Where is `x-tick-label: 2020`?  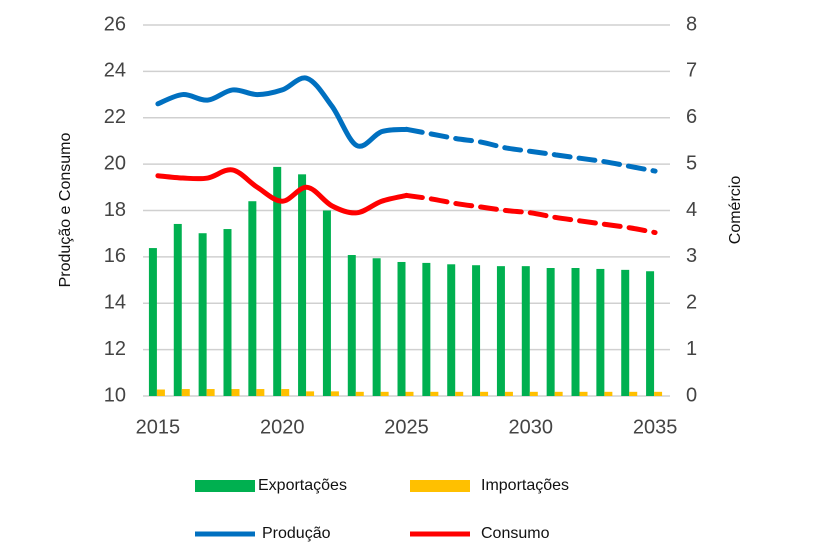
x-tick-label: 2020 is located at coordinates (282, 427).